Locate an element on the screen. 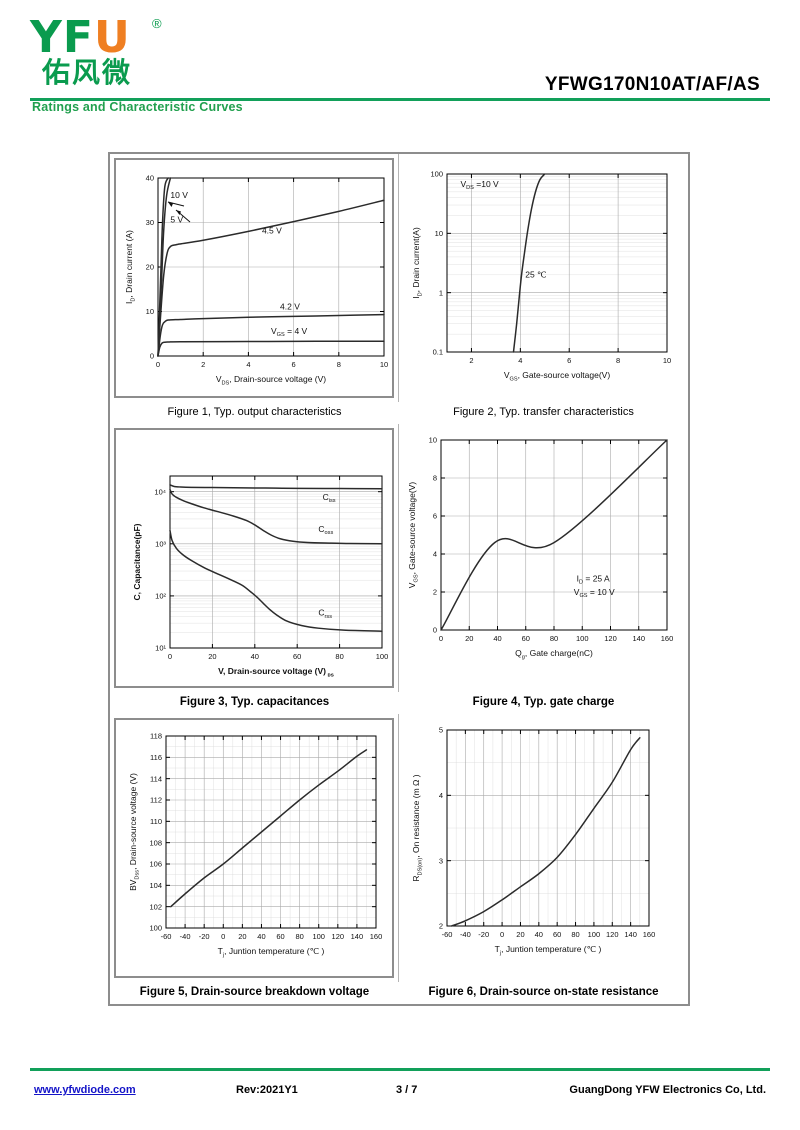 The image size is (800, 1130). svg-text: -20 is located at coordinates (483, 934).